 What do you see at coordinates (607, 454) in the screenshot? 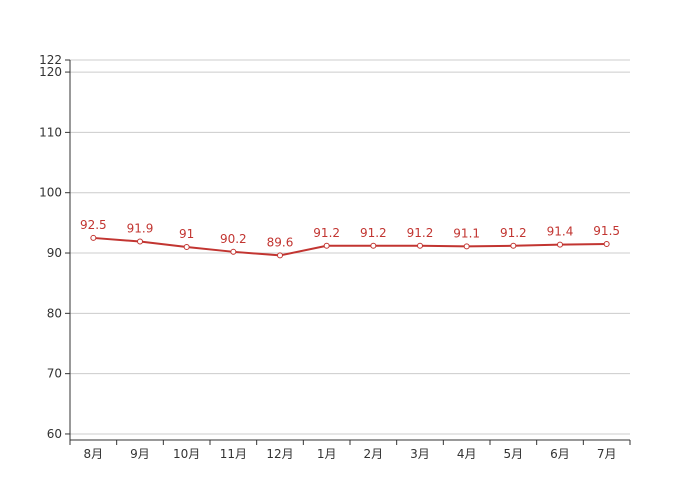
I see `x-tick-label: 7月` at bounding box center [607, 454].